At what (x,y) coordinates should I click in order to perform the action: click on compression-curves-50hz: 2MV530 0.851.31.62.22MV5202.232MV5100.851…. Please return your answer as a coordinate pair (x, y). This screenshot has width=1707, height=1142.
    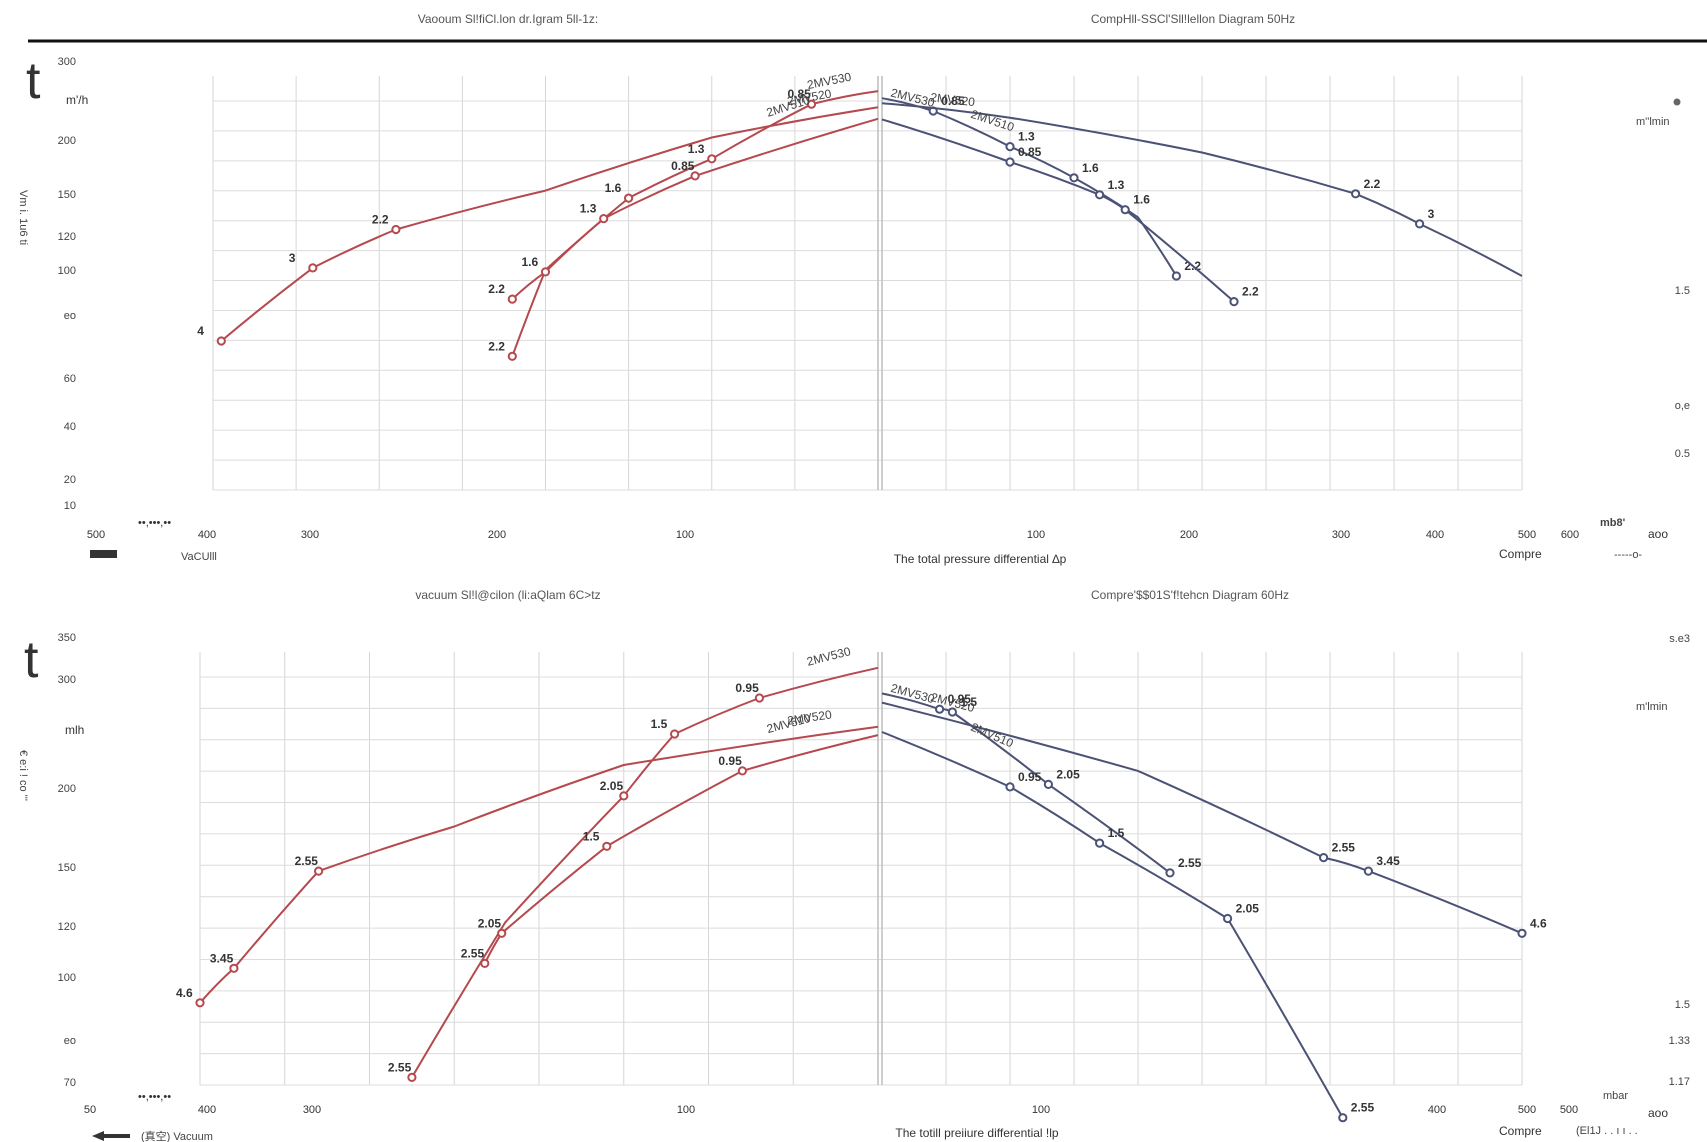
    Looking at the image, I should click on (1202, 196).